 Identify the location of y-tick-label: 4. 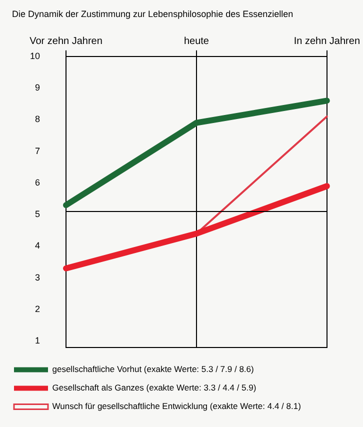
(37, 245).